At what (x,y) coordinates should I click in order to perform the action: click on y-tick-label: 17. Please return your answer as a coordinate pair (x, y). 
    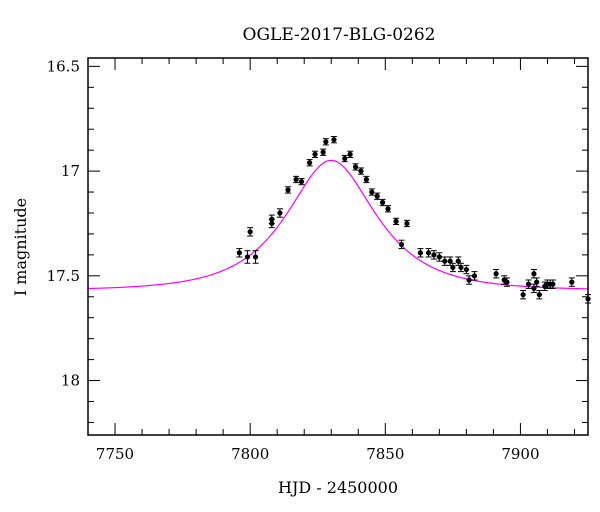
    Looking at the image, I should click on (70, 171).